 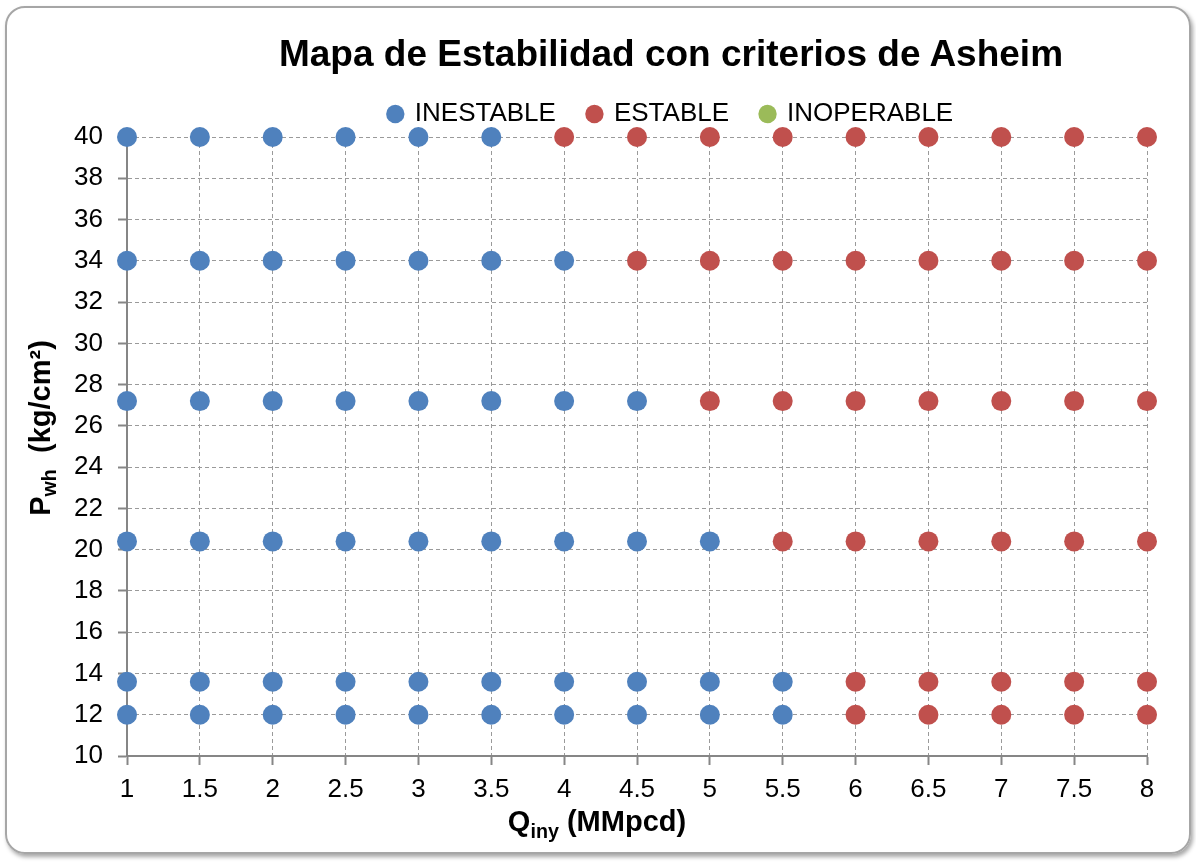 I want to click on y-tick-label: 30, so click(x=88, y=341).